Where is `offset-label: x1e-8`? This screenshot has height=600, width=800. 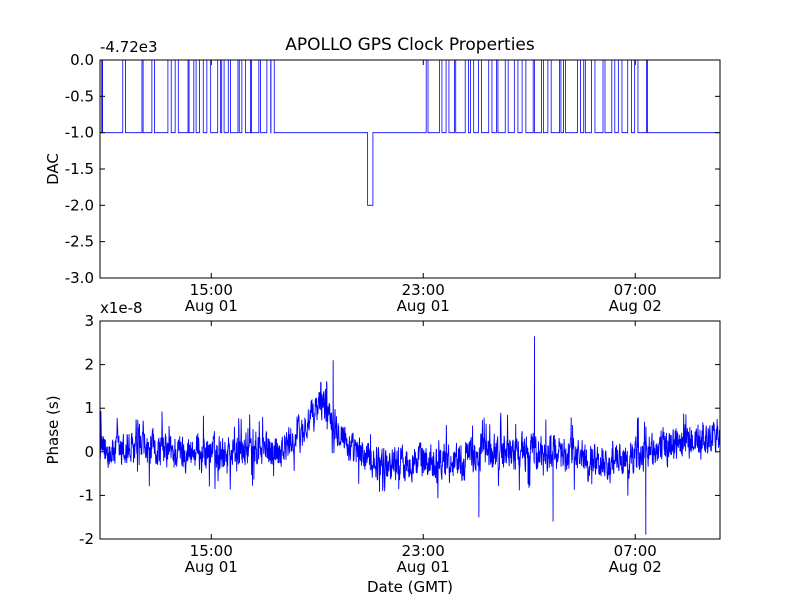 offset-label: x1e-8 is located at coordinates (121, 308).